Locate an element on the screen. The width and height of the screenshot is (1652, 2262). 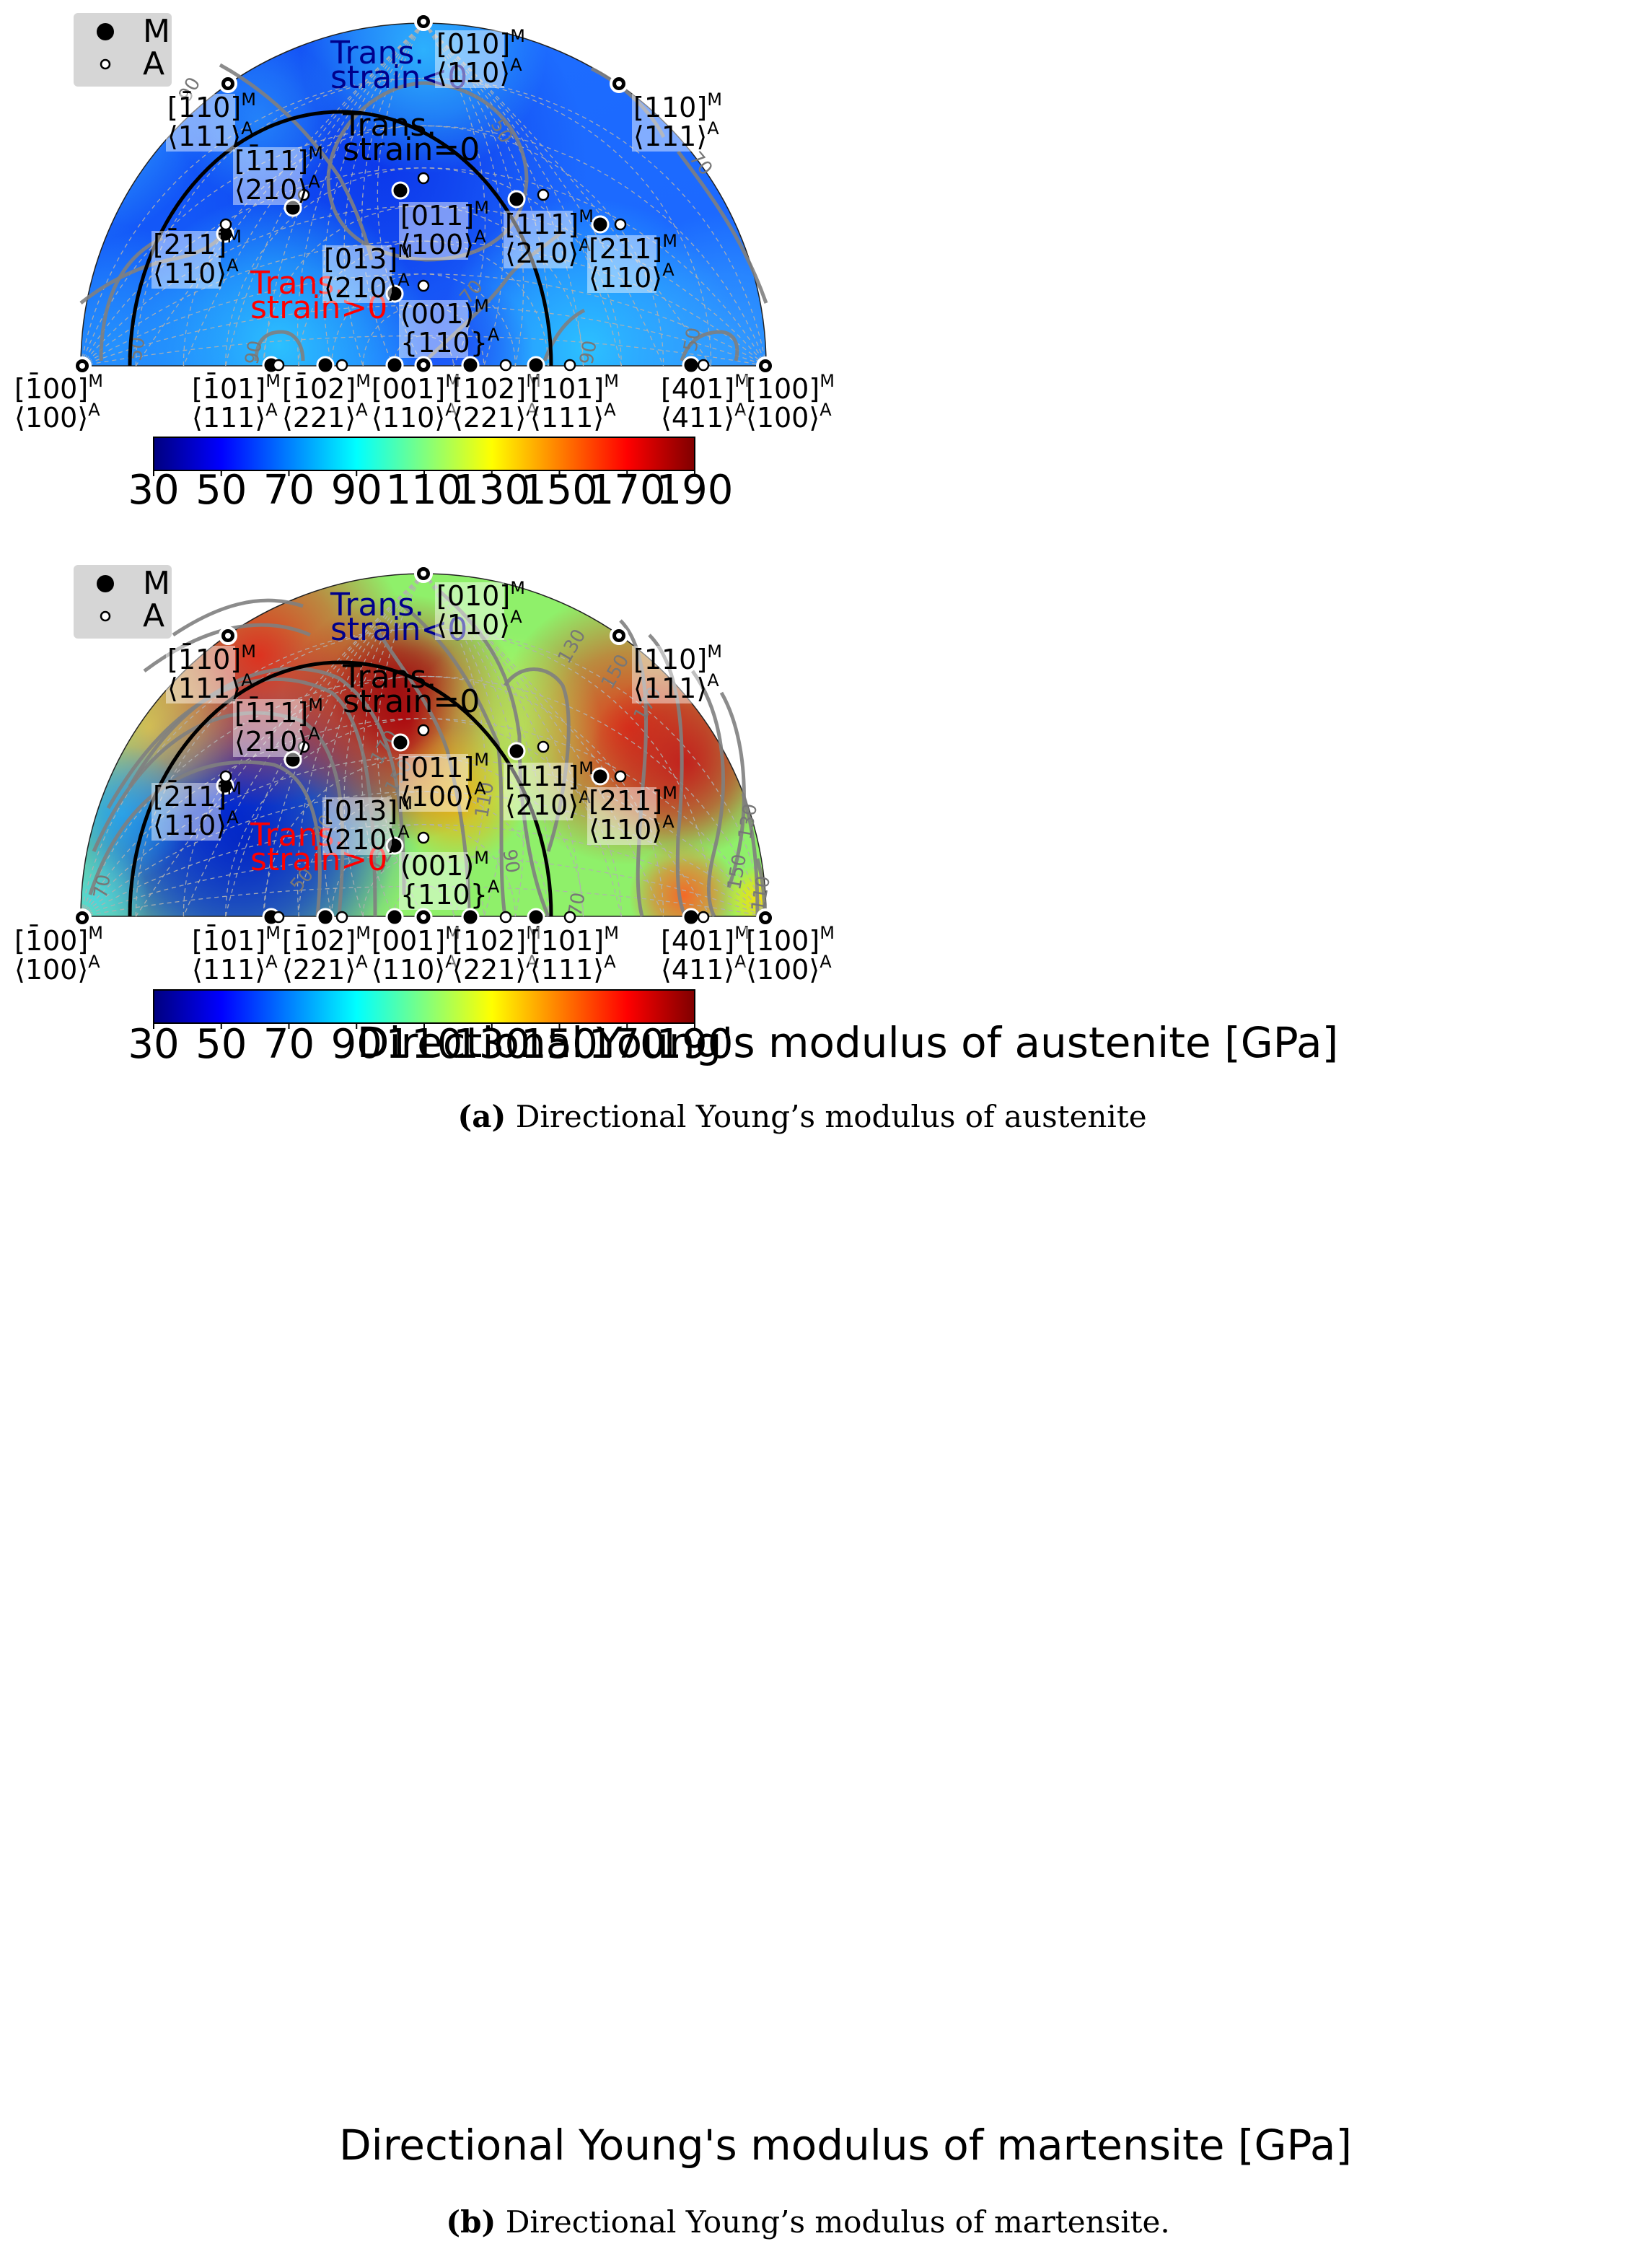
martensite-index: [001]M is located at coordinates (416, 940).